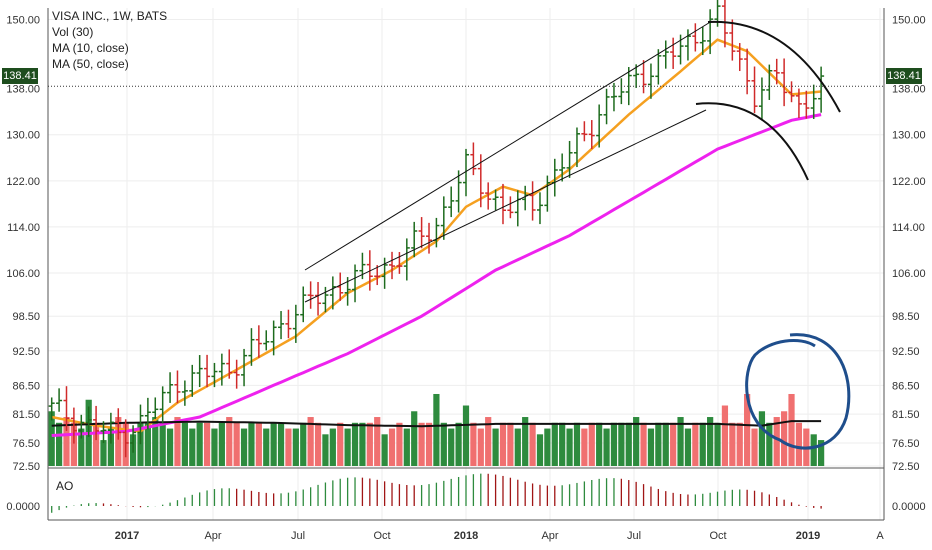 The width and height of the screenshot is (932, 550). Describe the element at coordinates (466, 493) in the screenshot. I see `ao-panel: 0.0000 0.0000` at that location.